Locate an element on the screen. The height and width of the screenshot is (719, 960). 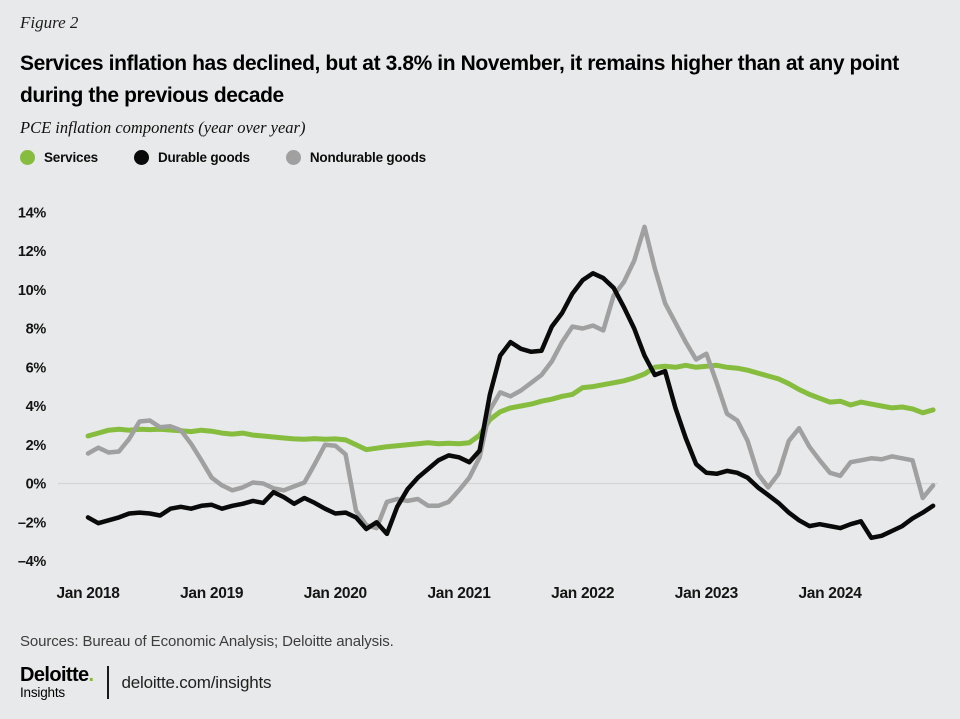
y-axis-tick-label: 4% is located at coordinates (36, 407).